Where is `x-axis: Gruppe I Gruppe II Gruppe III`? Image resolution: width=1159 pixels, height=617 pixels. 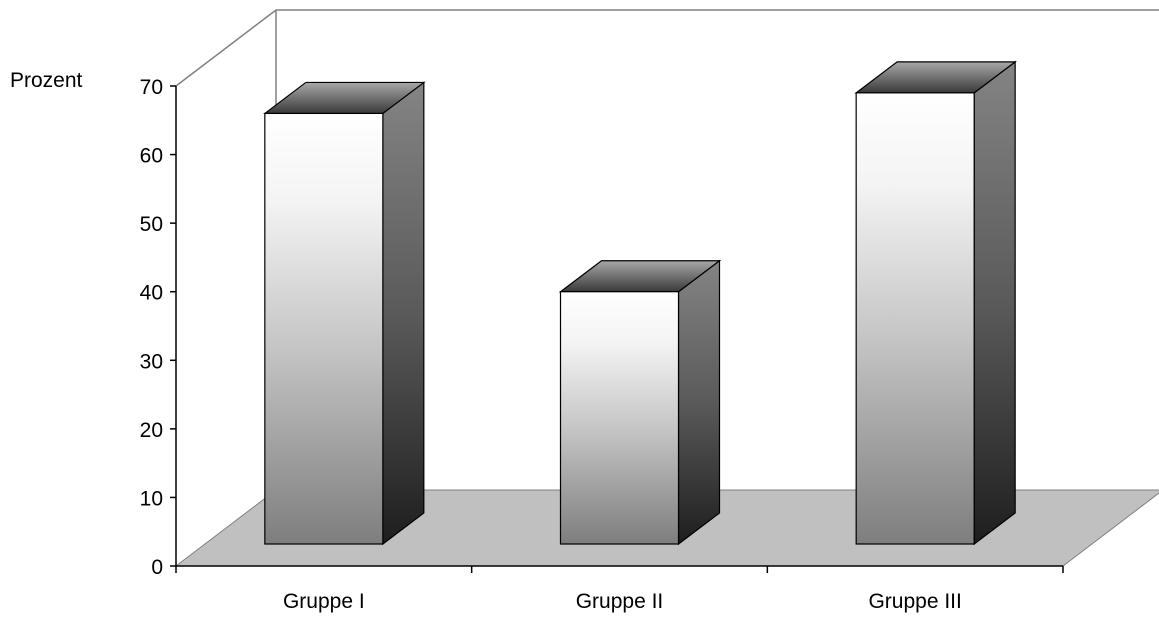 x-axis: Gruppe I Gruppe II Gruppe III is located at coordinates (619, 589).